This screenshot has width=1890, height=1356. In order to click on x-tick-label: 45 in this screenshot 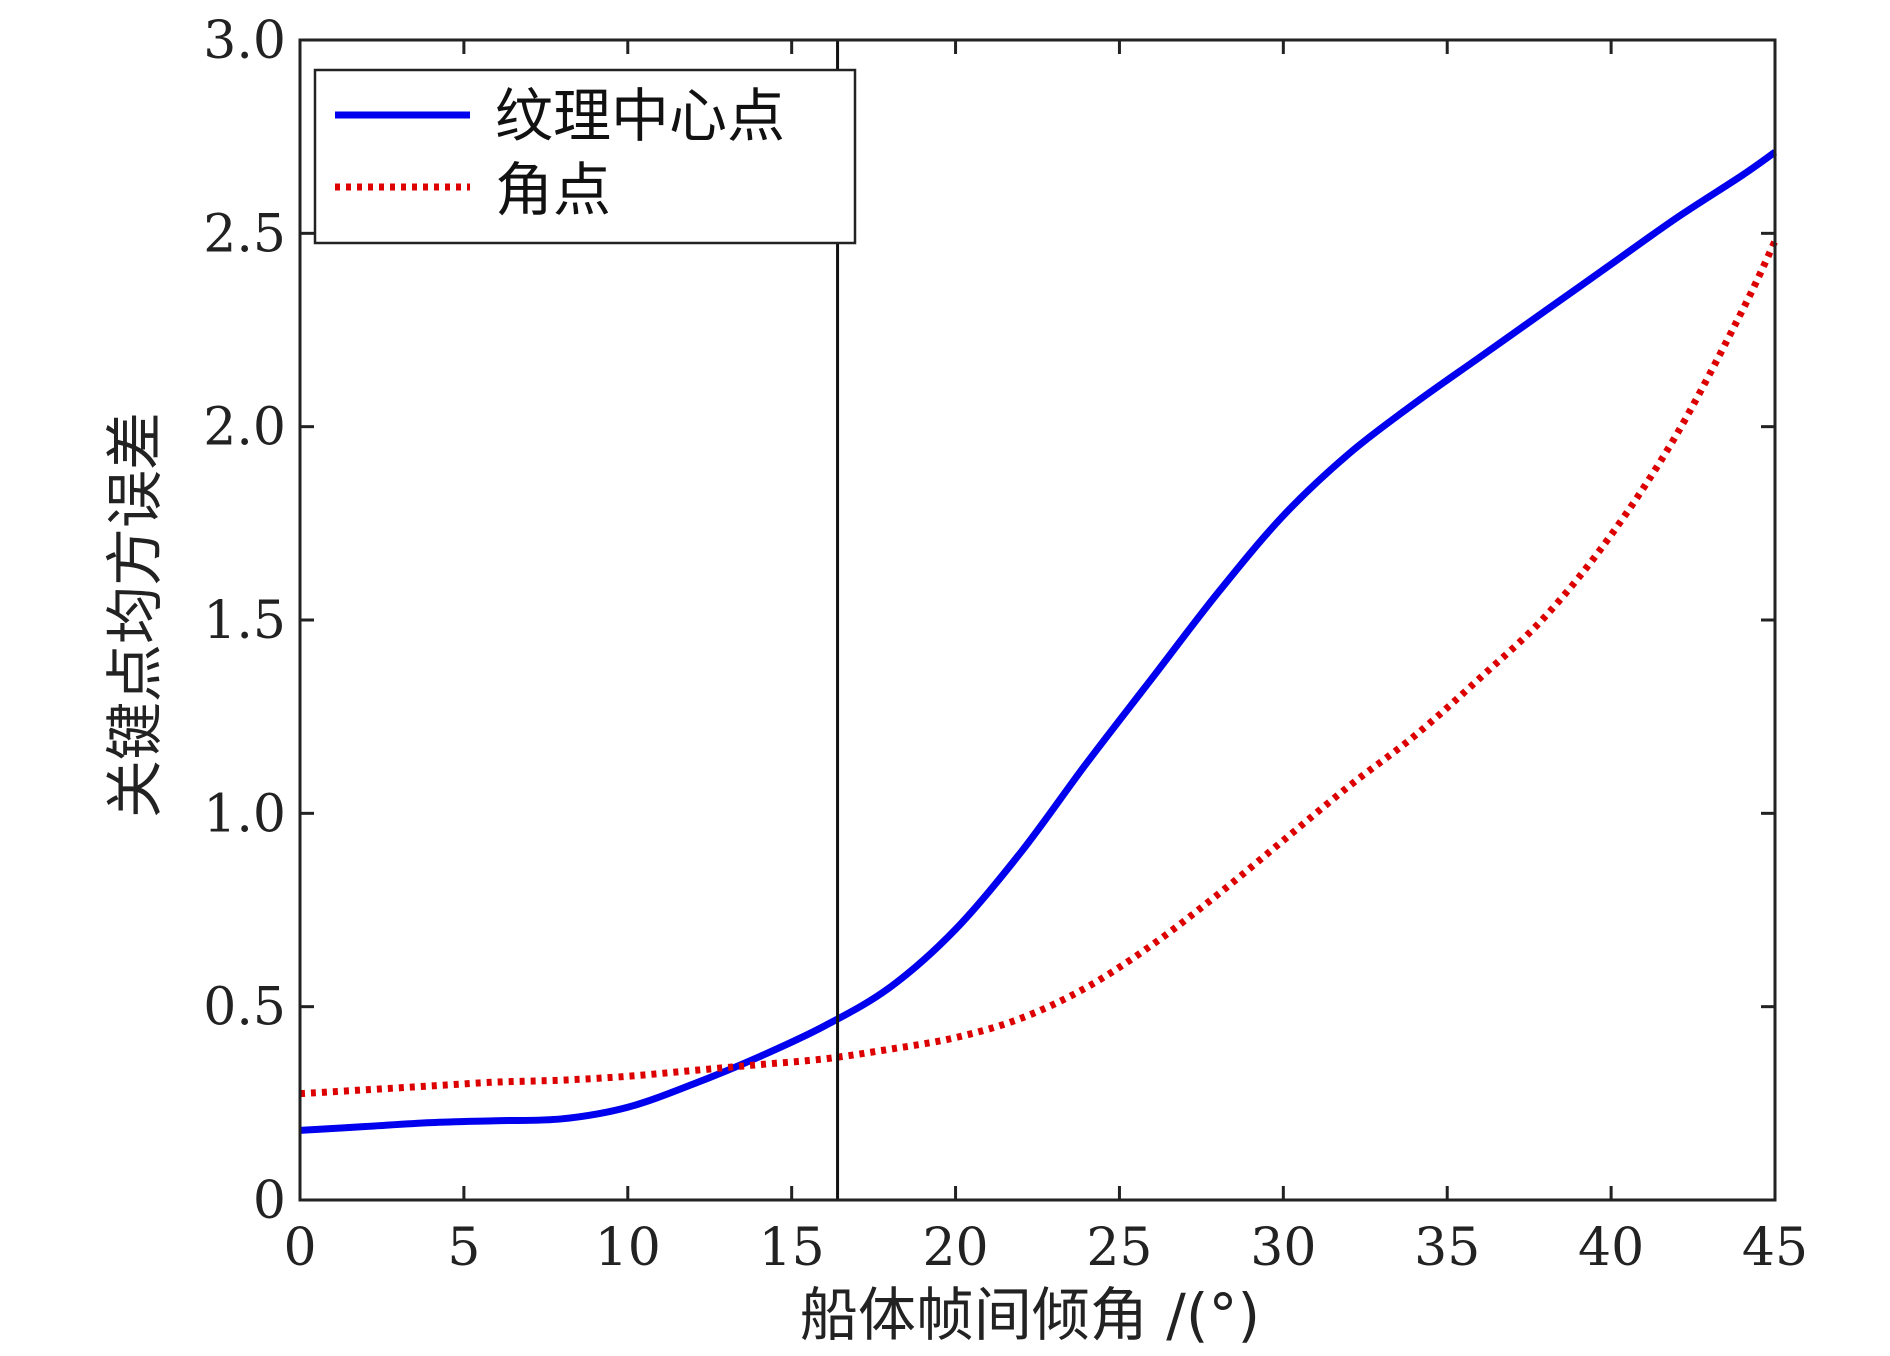, I will do `click(1775, 1248)`.